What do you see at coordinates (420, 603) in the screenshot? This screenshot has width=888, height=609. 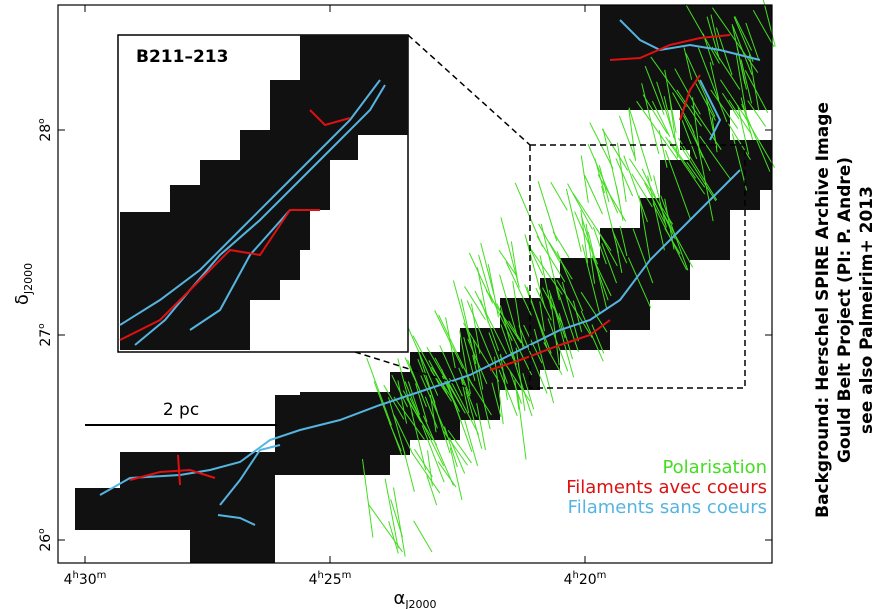 I see `subscript: J2000` at bounding box center [420, 603].